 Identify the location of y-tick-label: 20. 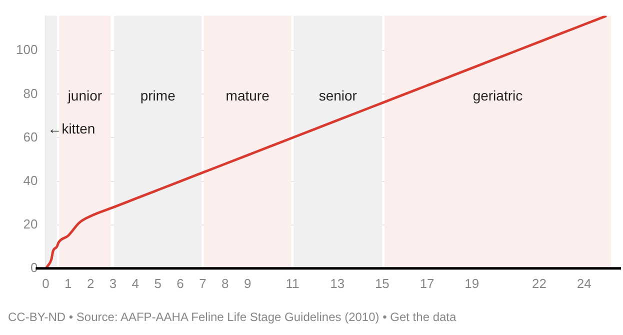
(30, 224).